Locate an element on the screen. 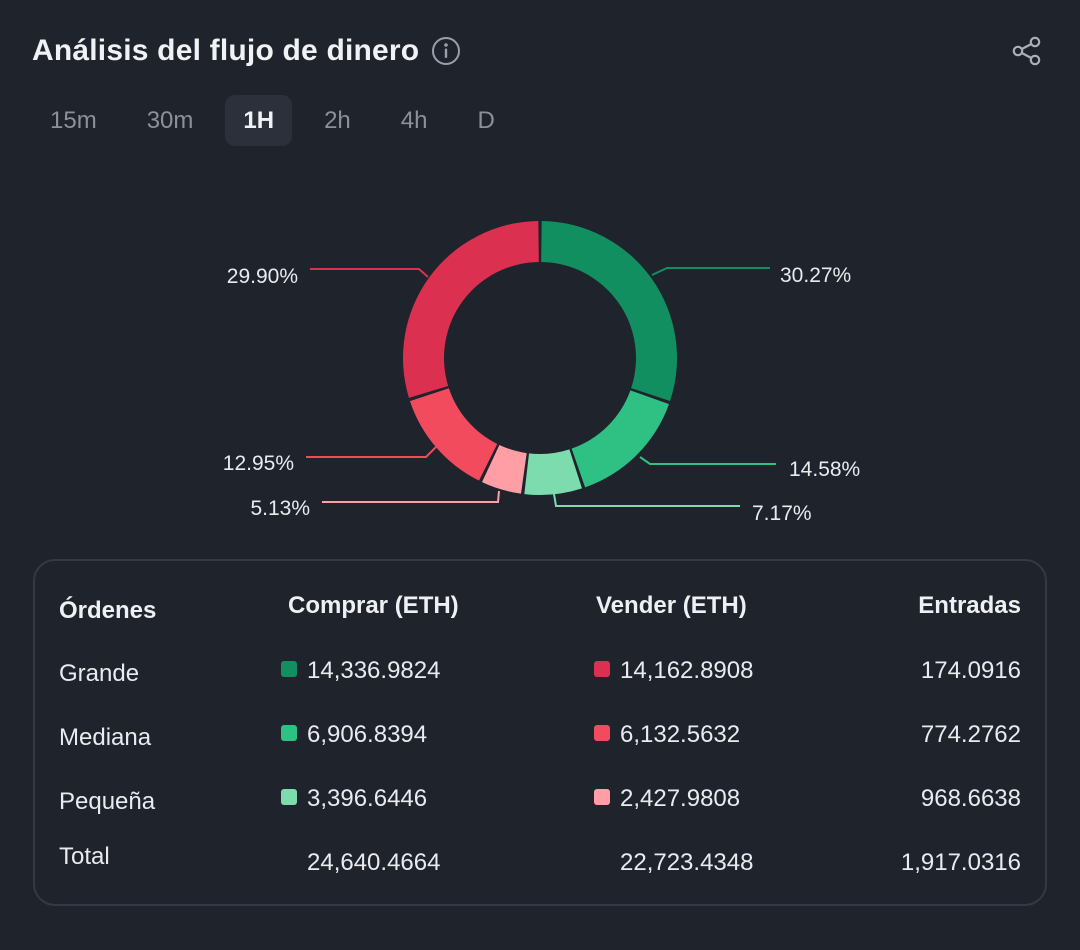  timeframe-tabs: 15m 30m 1H 2h 4h D is located at coordinates (272, 120).